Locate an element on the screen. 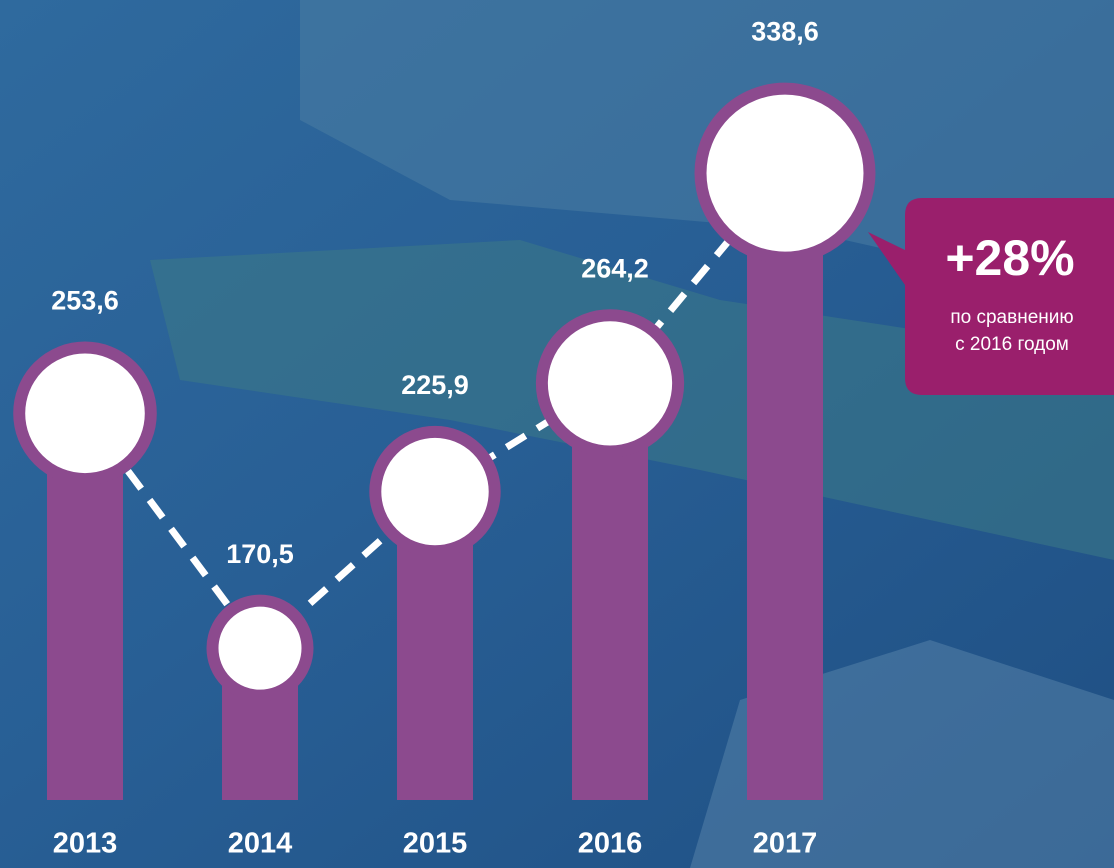  value-label: 253,6 is located at coordinates (85, 301).